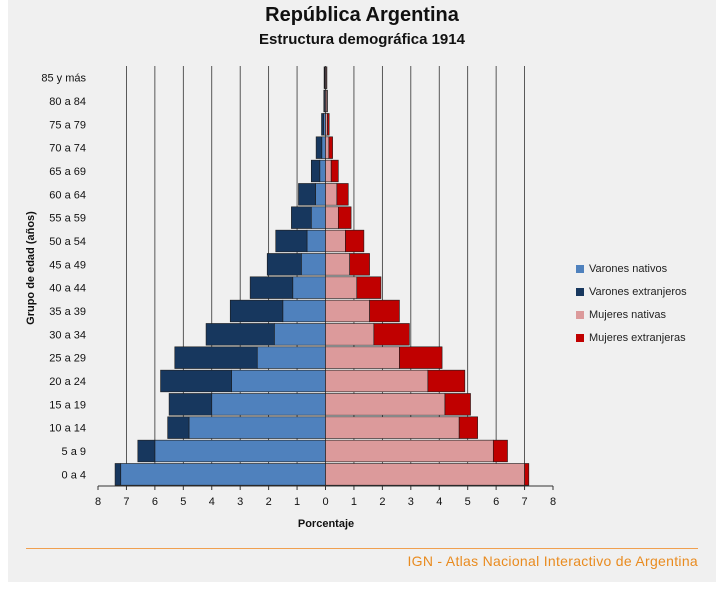  What do you see at coordinates (325, 502) in the screenshot?
I see `x-tick-label: 0` at bounding box center [325, 502].